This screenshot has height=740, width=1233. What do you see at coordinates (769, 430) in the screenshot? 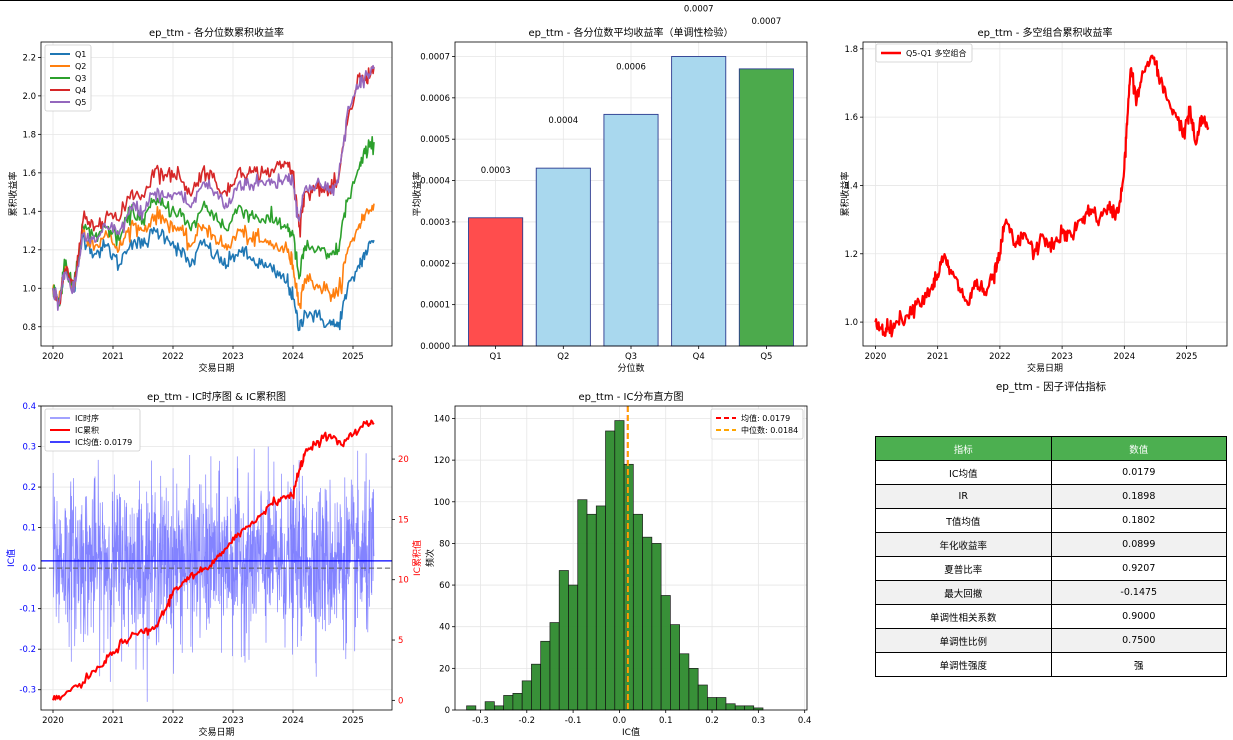
I see `legend-label: 中位数: 0.0184` at bounding box center [769, 430].